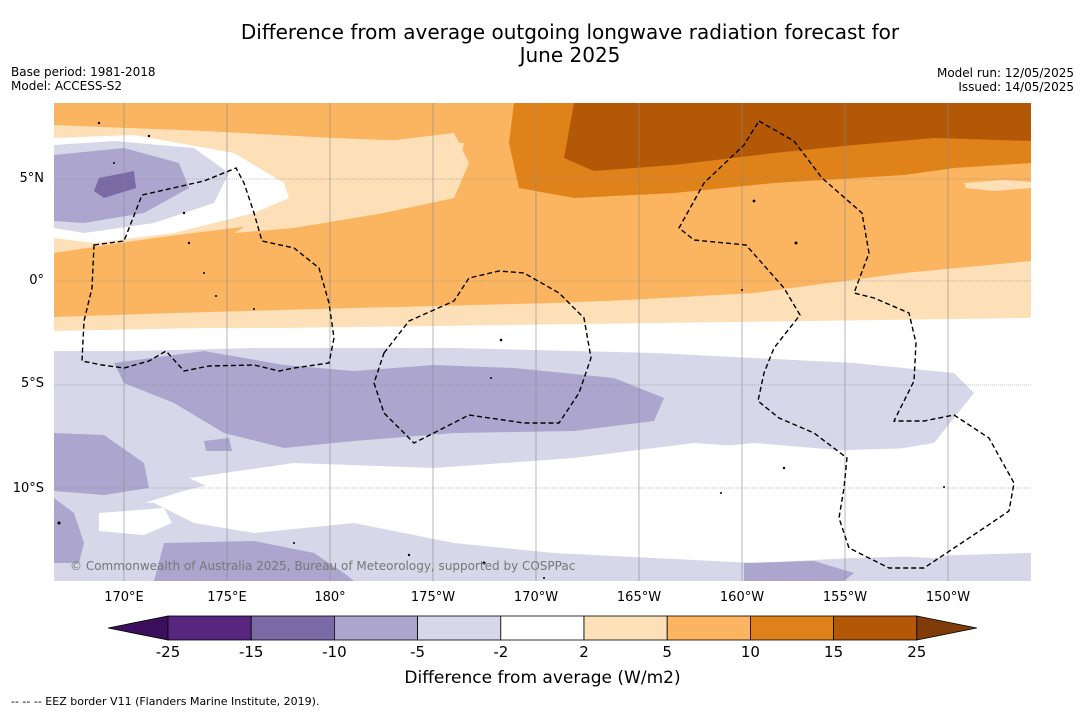  What do you see at coordinates (1016, 87) in the screenshot?
I see `issued-date: Issued: 14/05/2025` at bounding box center [1016, 87].